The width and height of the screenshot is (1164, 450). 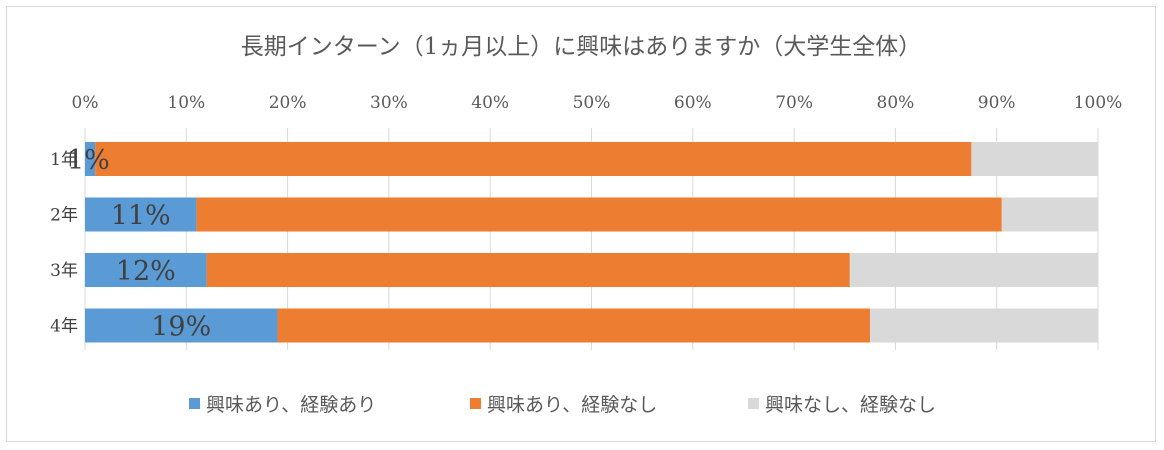 What do you see at coordinates (186, 103) in the screenshot?
I see `x-tick-label: 10%` at bounding box center [186, 103].